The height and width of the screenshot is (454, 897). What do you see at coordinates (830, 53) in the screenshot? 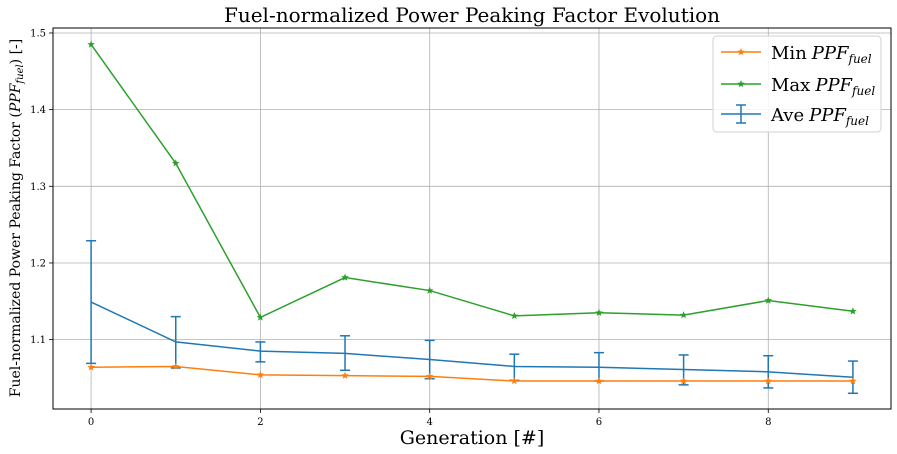
I see `legend-label-min-symbol: PPF` at bounding box center [830, 53].